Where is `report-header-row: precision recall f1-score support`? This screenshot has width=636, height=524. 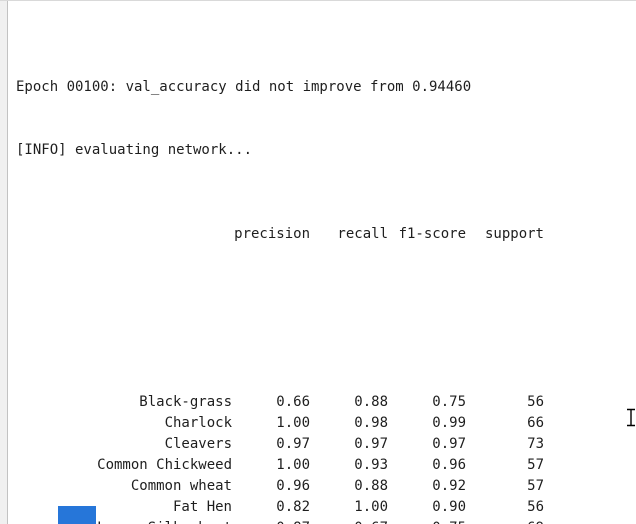
report-header-row: precision recall f1-score support is located at coordinates (326, 234).